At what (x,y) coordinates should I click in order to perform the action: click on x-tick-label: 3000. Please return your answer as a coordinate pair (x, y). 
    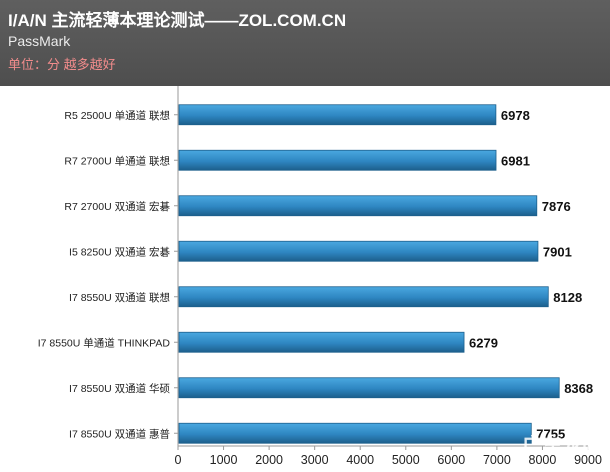
    Looking at the image, I should click on (315, 460).